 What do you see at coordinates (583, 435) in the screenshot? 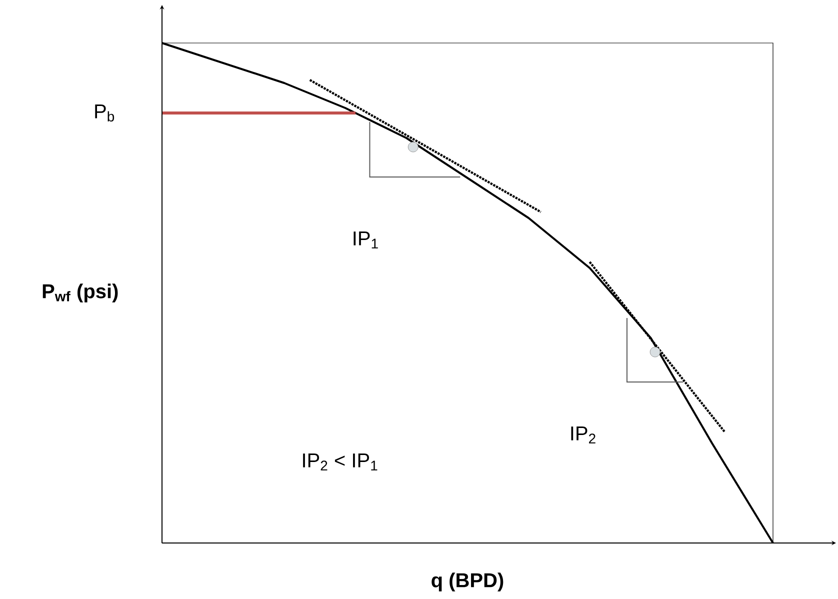
I see `annotation: IP$_{2}$` at bounding box center [583, 435].